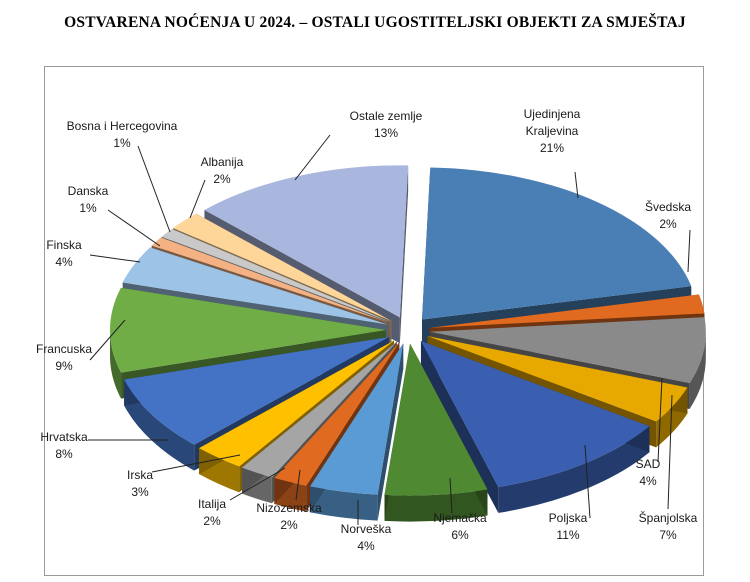 This screenshot has width=750, height=582. What do you see at coordinates (289, 508) in the screenshot?
I see `slice-name-label-7: Nizozemska` at bounding box center [289, 508].